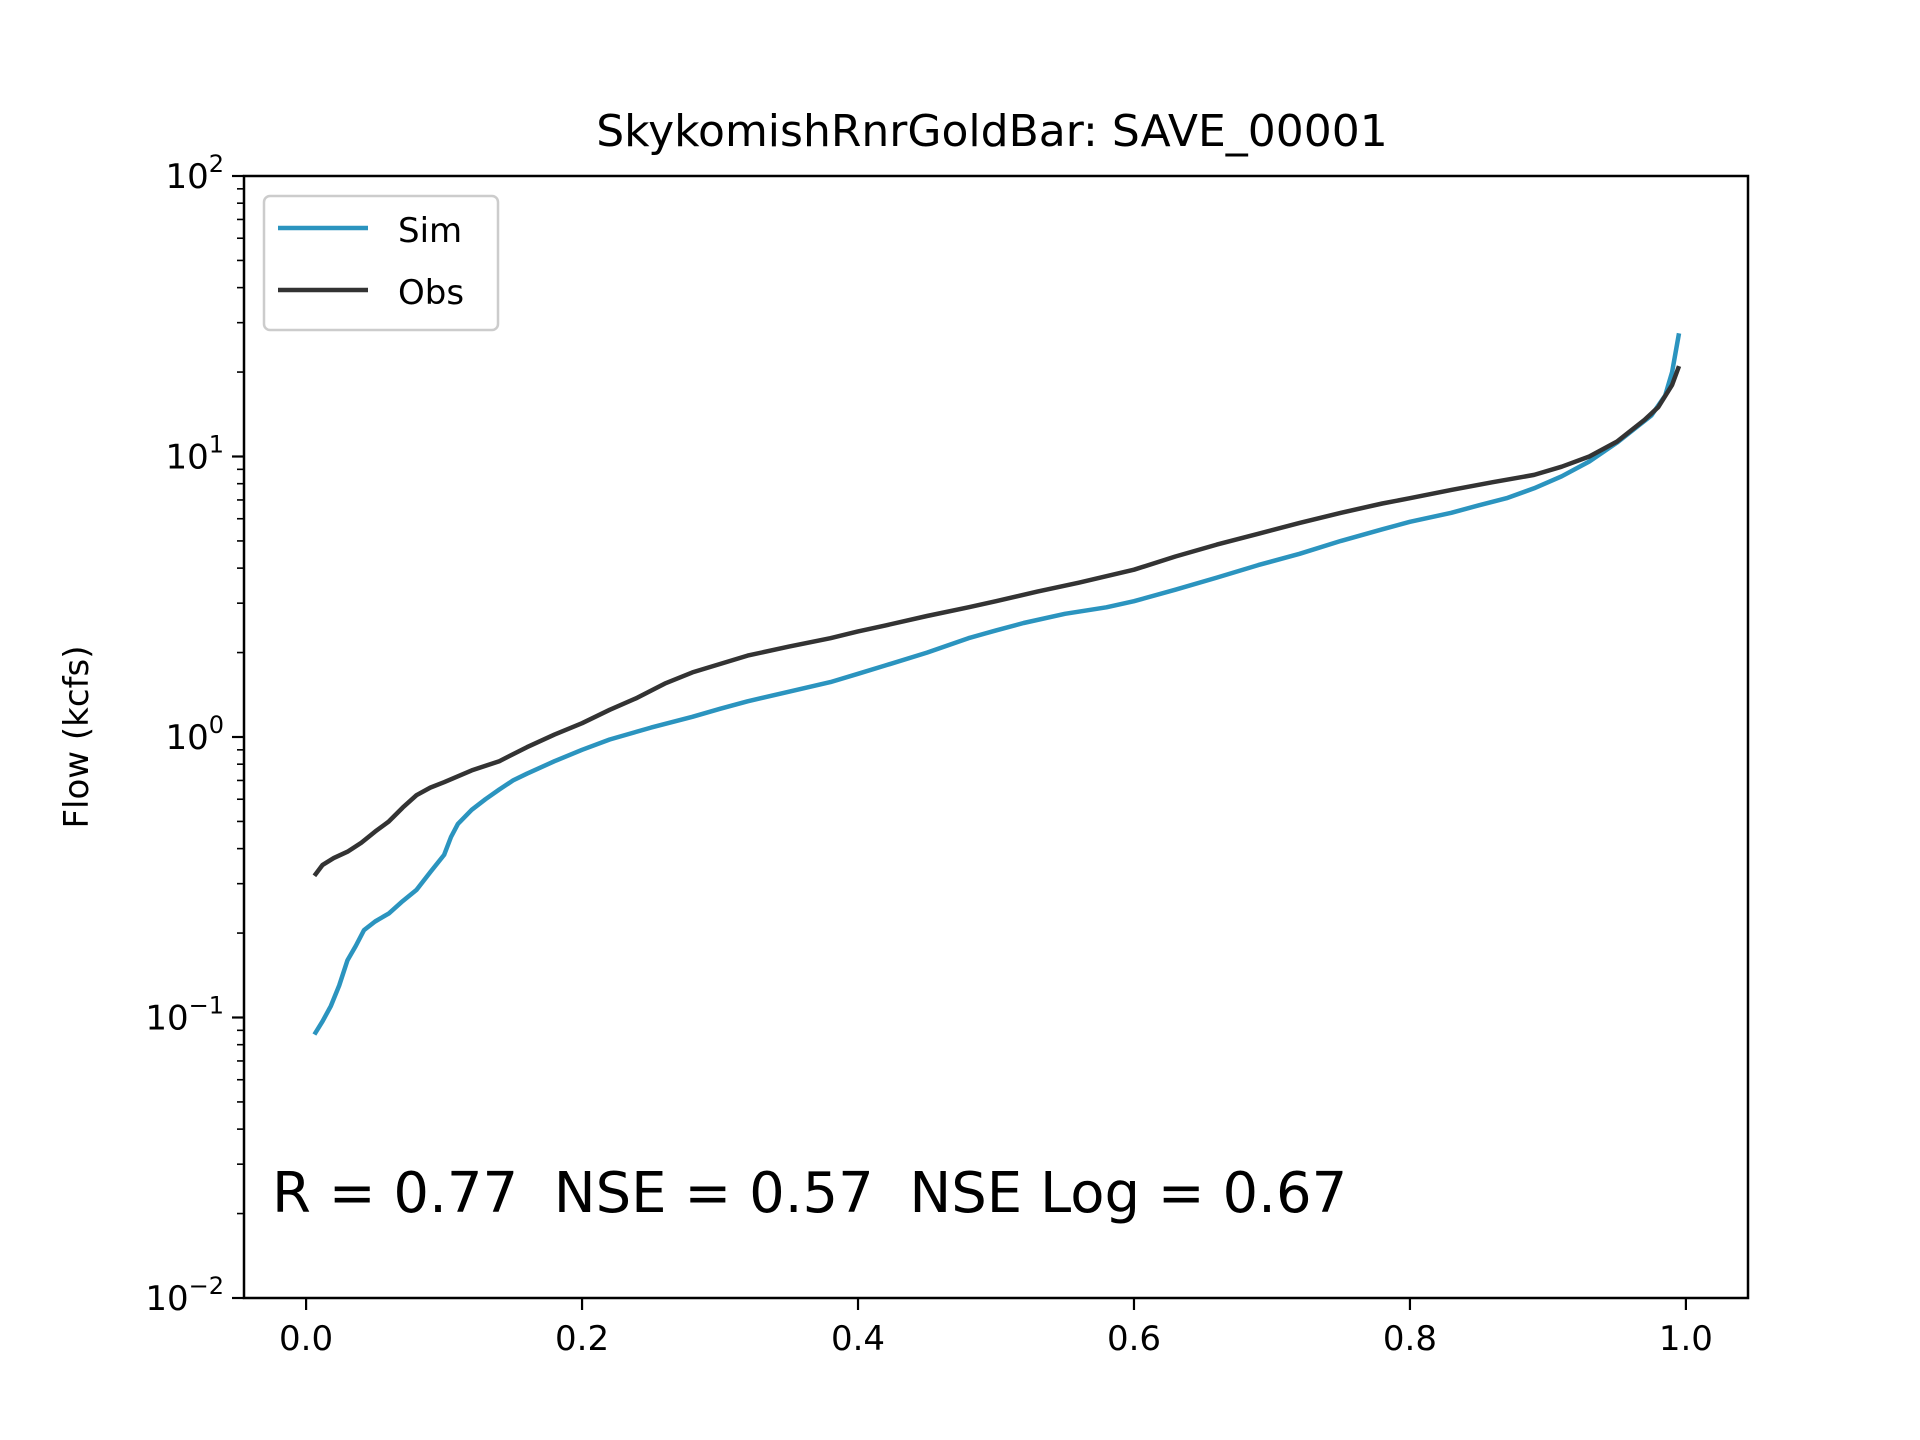 This screenshot has height=1440, width=1920. I want to click on y-tick-label: 10², so click(194, 173).